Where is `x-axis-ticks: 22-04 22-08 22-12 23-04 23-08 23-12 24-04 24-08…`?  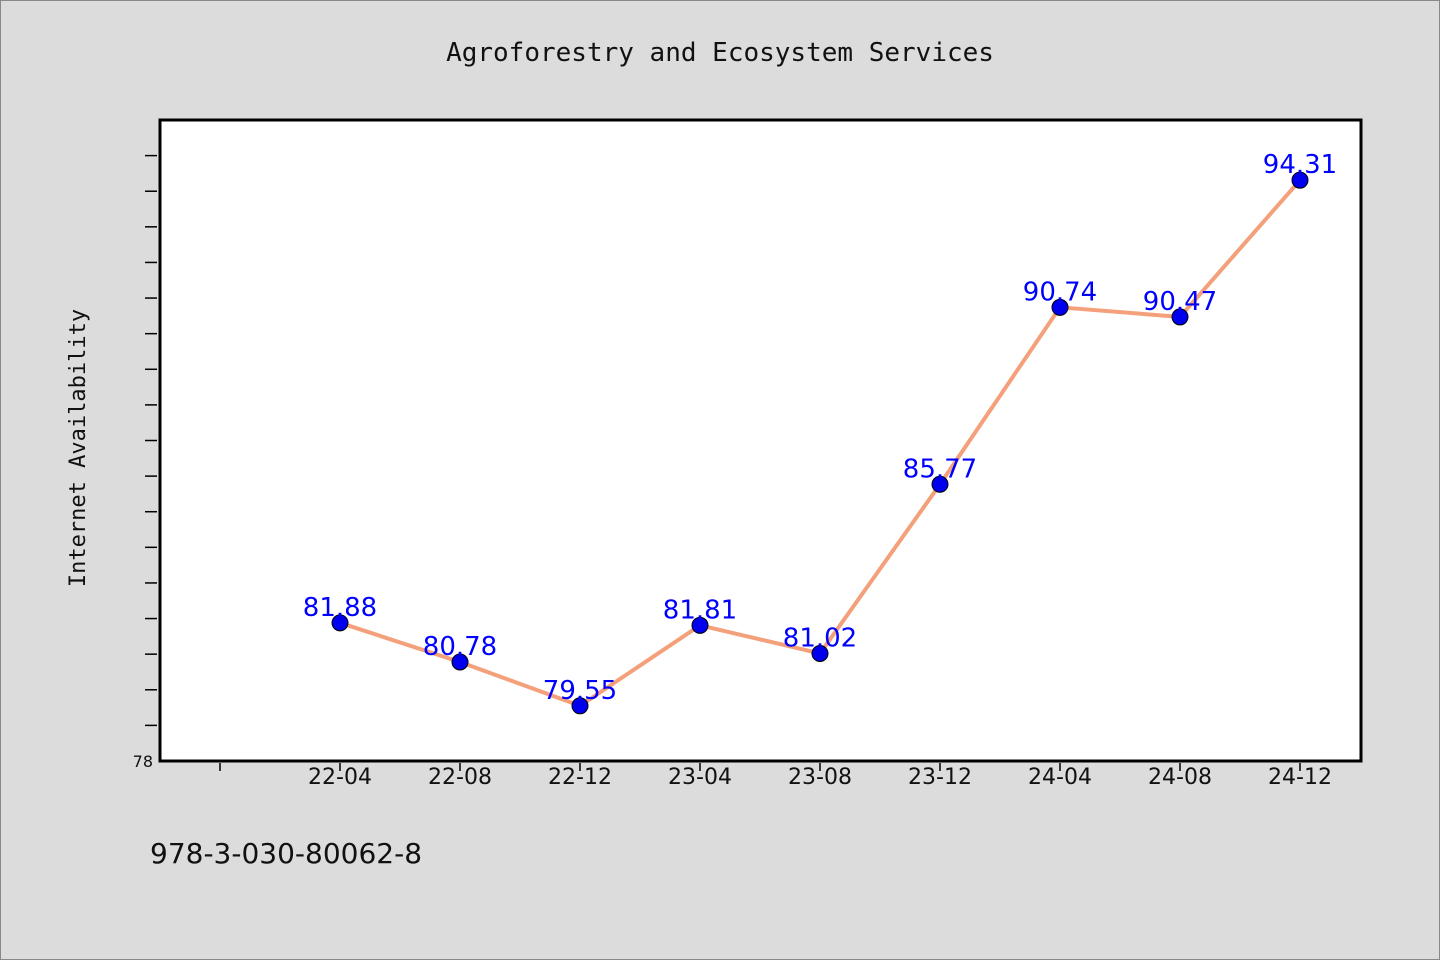
x-axis-ticks: 22-04 22-08 22-12 23-04 23-08 23-12 24-04 24-08… is located at coordinates (775, 776).